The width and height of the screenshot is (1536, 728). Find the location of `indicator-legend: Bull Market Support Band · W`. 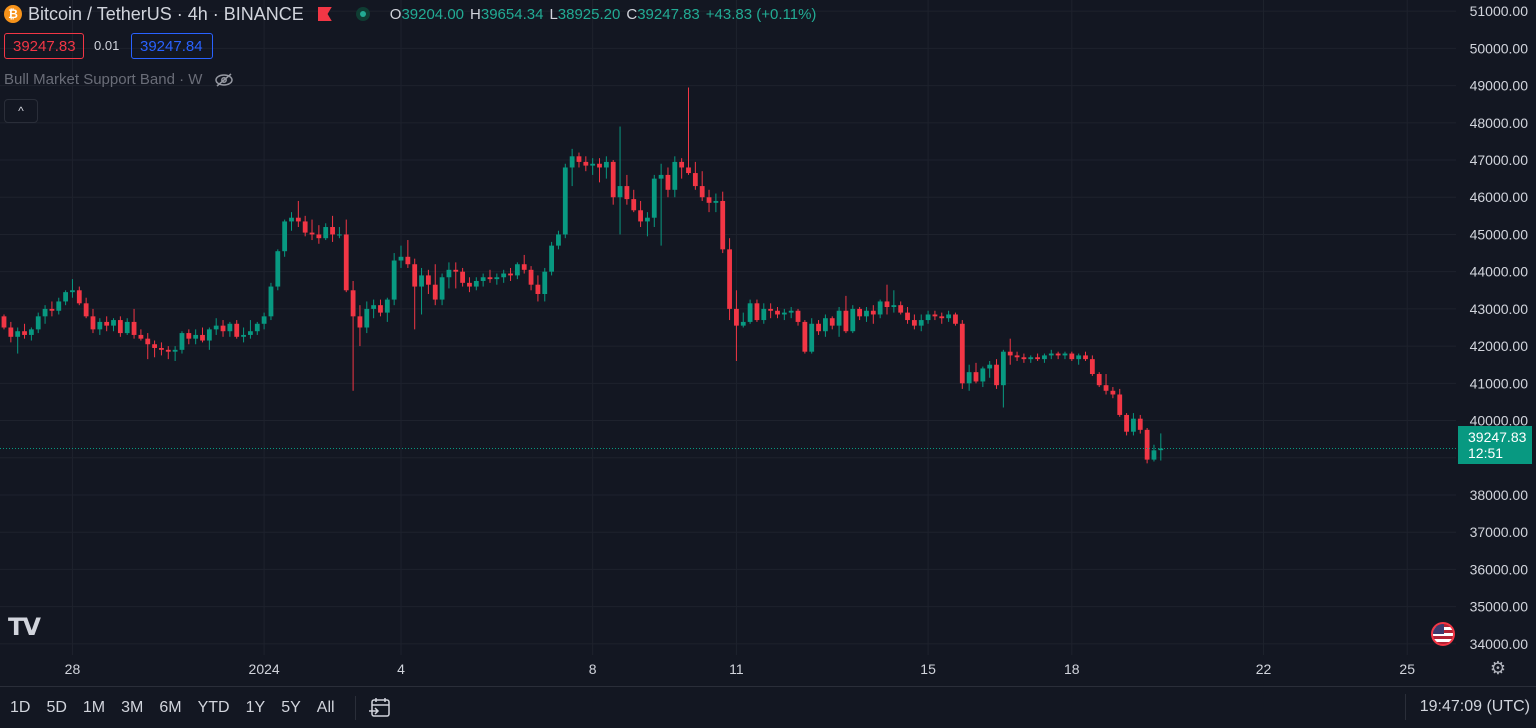

indicator-legend: Bull Market Support Band · W is located at coordinates (119, 79).